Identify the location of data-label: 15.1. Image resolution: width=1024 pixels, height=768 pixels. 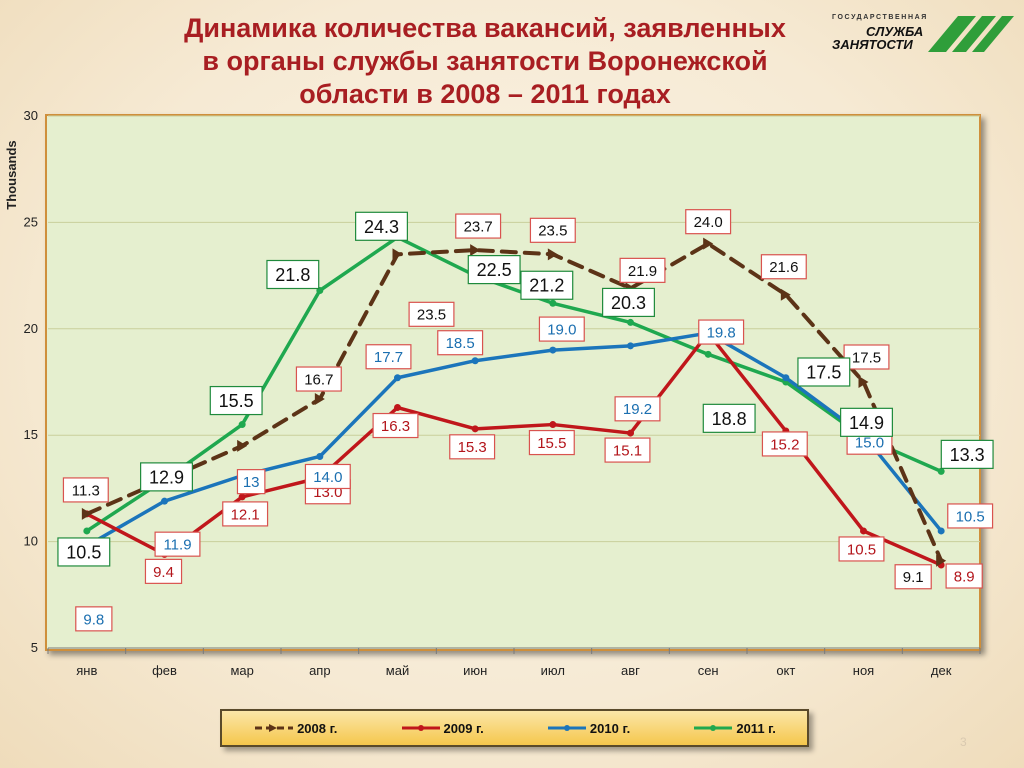
(627, 450).